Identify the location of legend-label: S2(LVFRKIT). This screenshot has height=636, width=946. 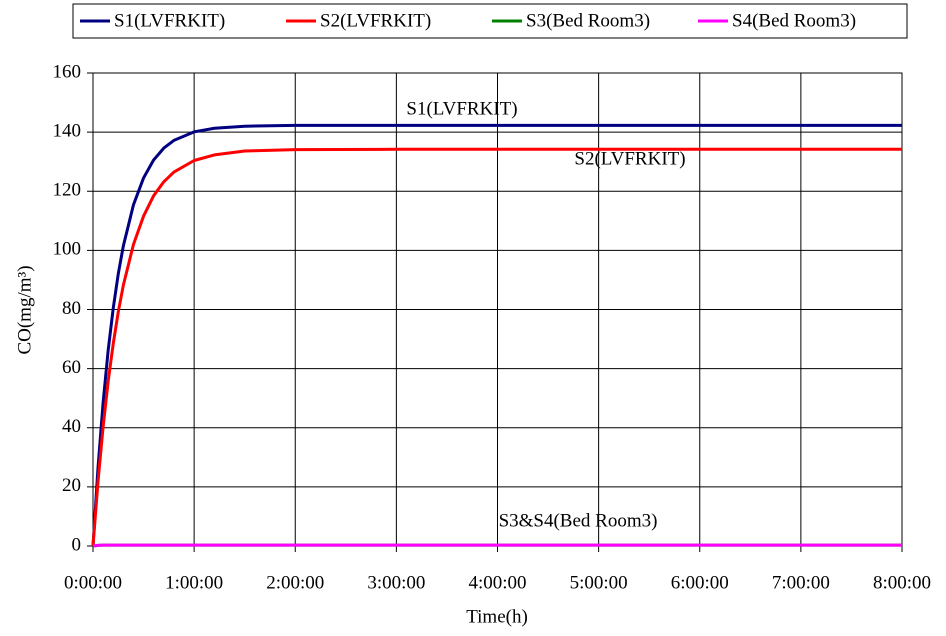
(375, 20).